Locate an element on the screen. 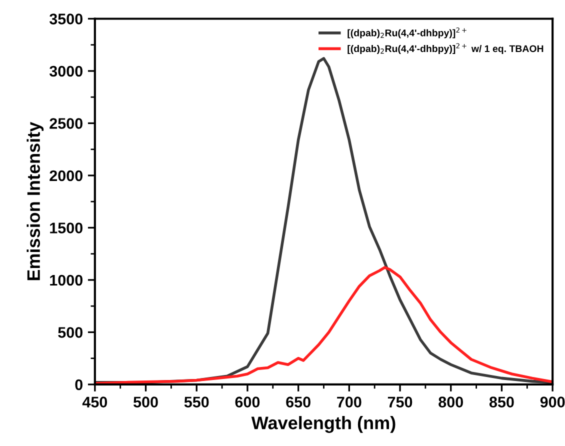 The width and height of the screenshot is (565, 446). y-tick-label: 3500 is located at coordinates (65, 19).